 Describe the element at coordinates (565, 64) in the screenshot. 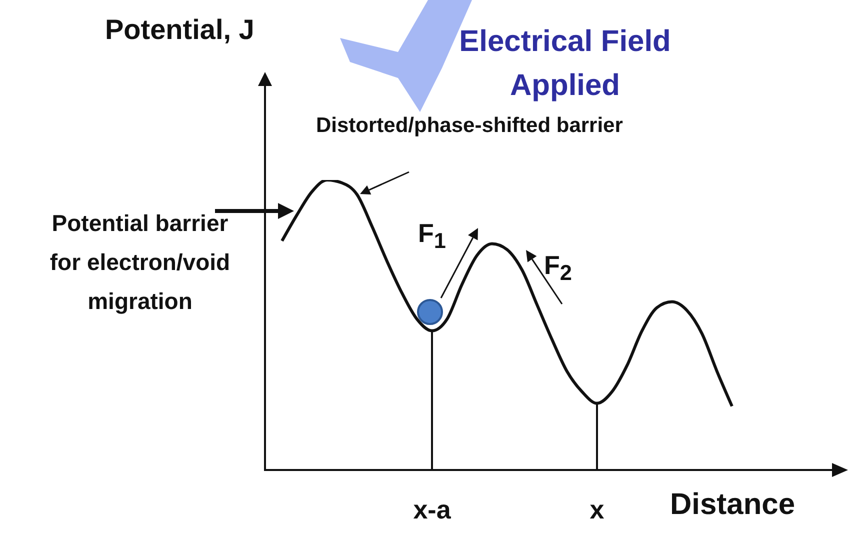

I see `chart-title: Electrical Field Applied` at that location.